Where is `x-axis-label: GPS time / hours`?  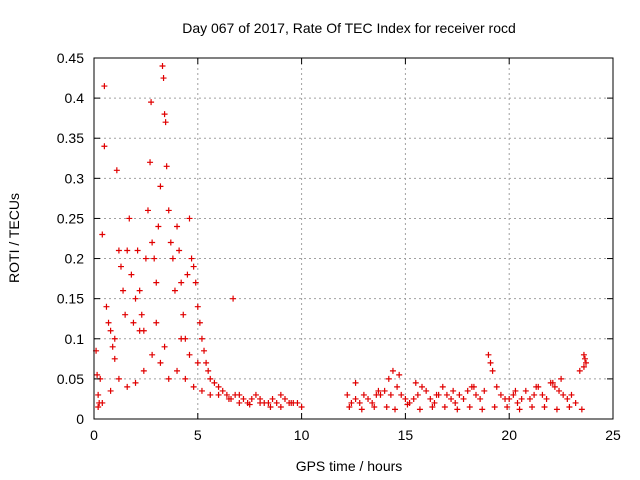 x-axis-label: GPS time / hours is located at coordinates (349, 466).